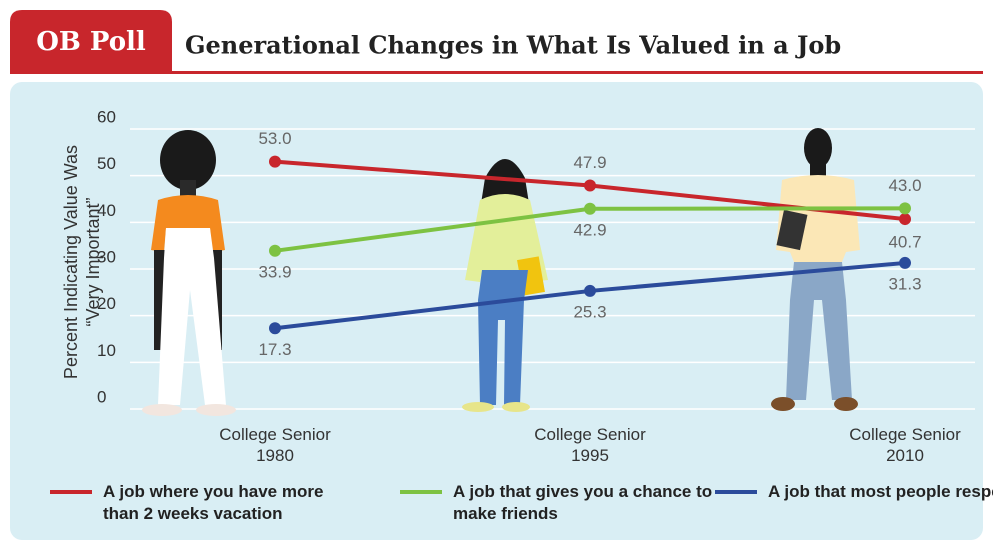  I want to click on y-tick-label: 10, so click(106, 350).